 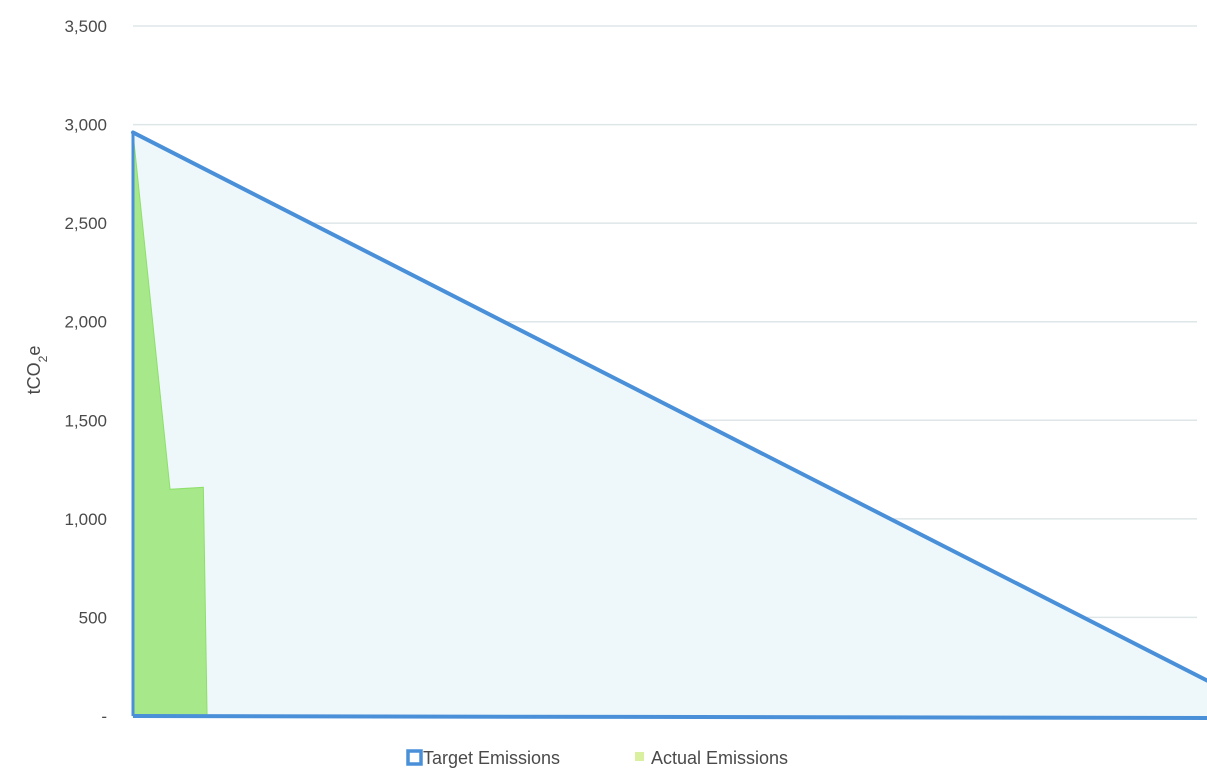 What do you see at coordinates (669, 717) in the screenshot?
I see `target-emissions-baseline` at bounding box center [669, 717].